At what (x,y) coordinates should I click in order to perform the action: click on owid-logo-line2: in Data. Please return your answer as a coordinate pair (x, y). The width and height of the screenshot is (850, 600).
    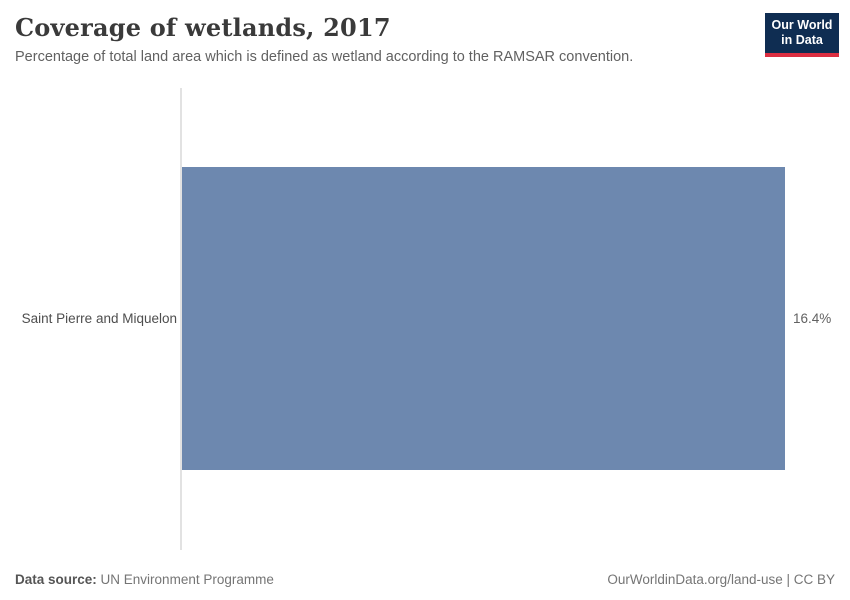
    Looking at the image, I should click on (802, 40).